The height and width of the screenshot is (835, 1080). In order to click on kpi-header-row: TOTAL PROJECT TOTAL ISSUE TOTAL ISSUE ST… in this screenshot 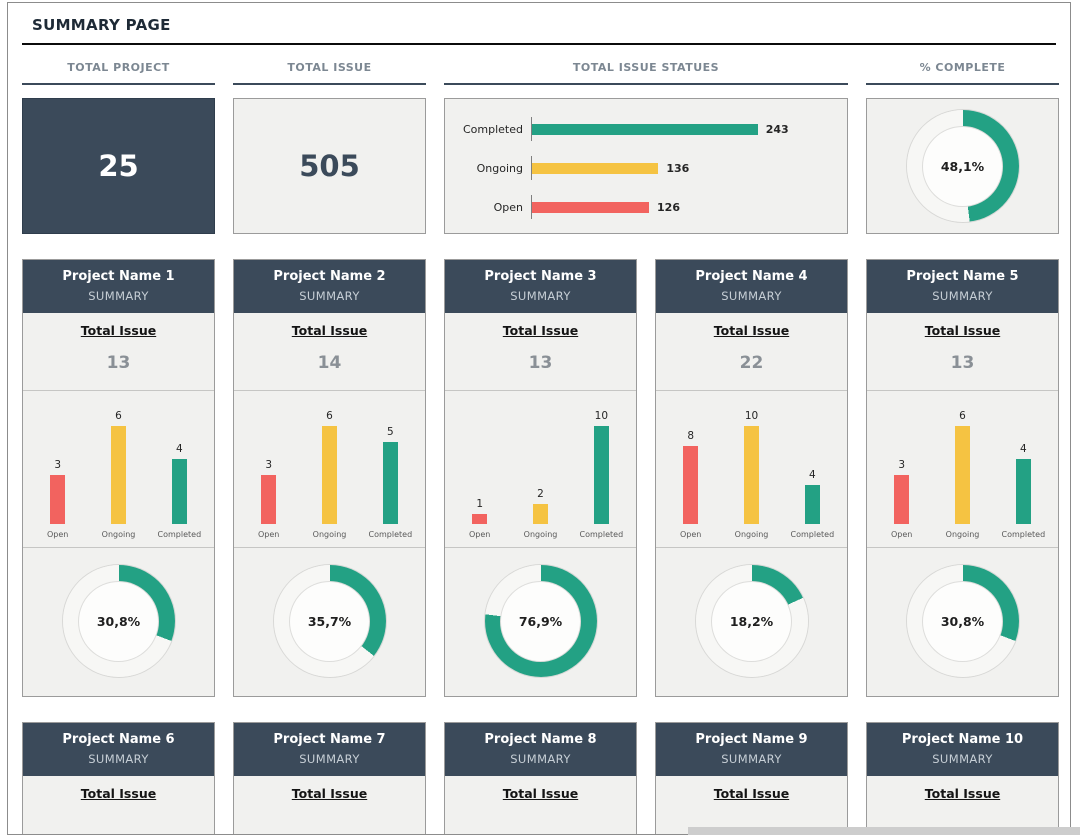, I will do `click(540, 73)`.